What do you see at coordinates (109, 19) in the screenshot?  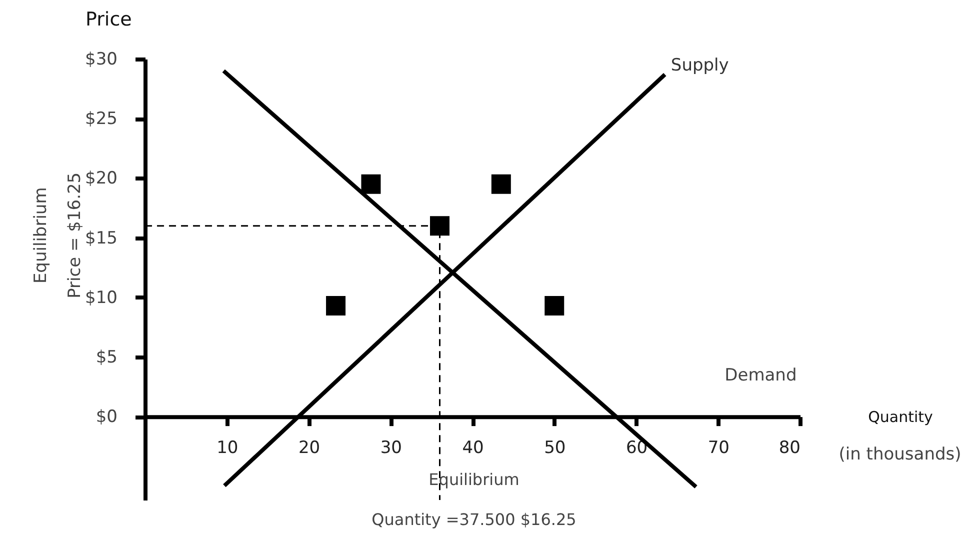 I see `y-axis-title: Price` at bounding box center [109, 19].